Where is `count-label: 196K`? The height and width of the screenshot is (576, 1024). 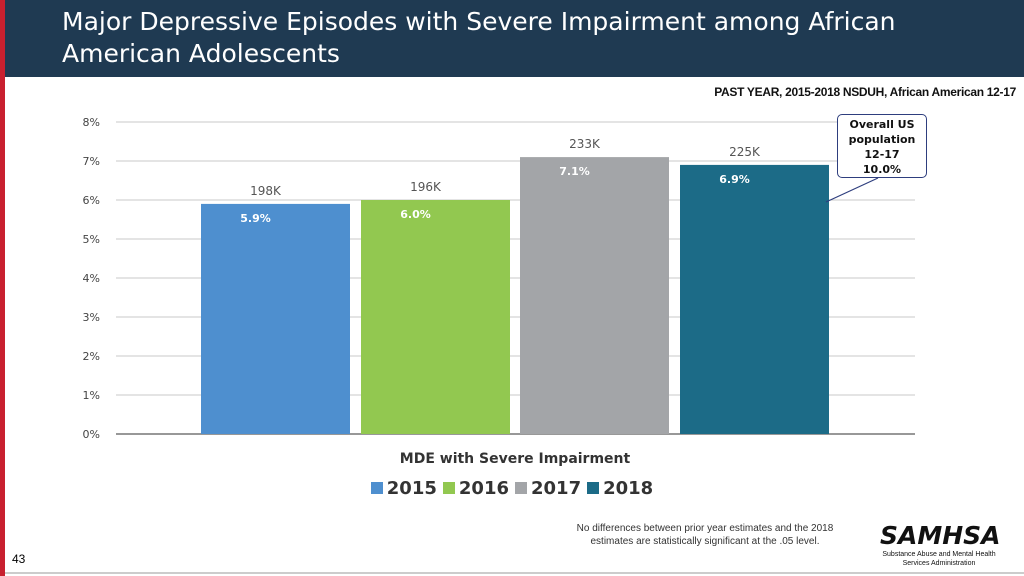
count-label: 196K is located at coordinates (426, 187).